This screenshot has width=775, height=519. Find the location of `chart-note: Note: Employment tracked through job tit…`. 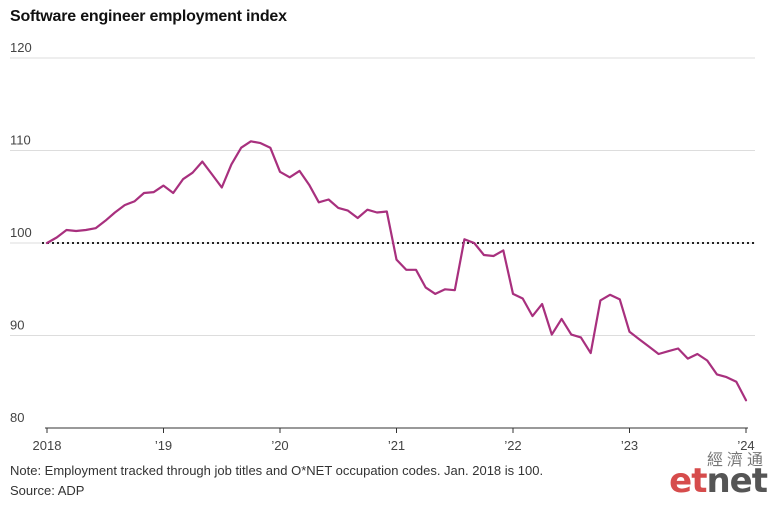

chart-note: Note: Employment tracked through job tit… is located at coordinates (277, 470).